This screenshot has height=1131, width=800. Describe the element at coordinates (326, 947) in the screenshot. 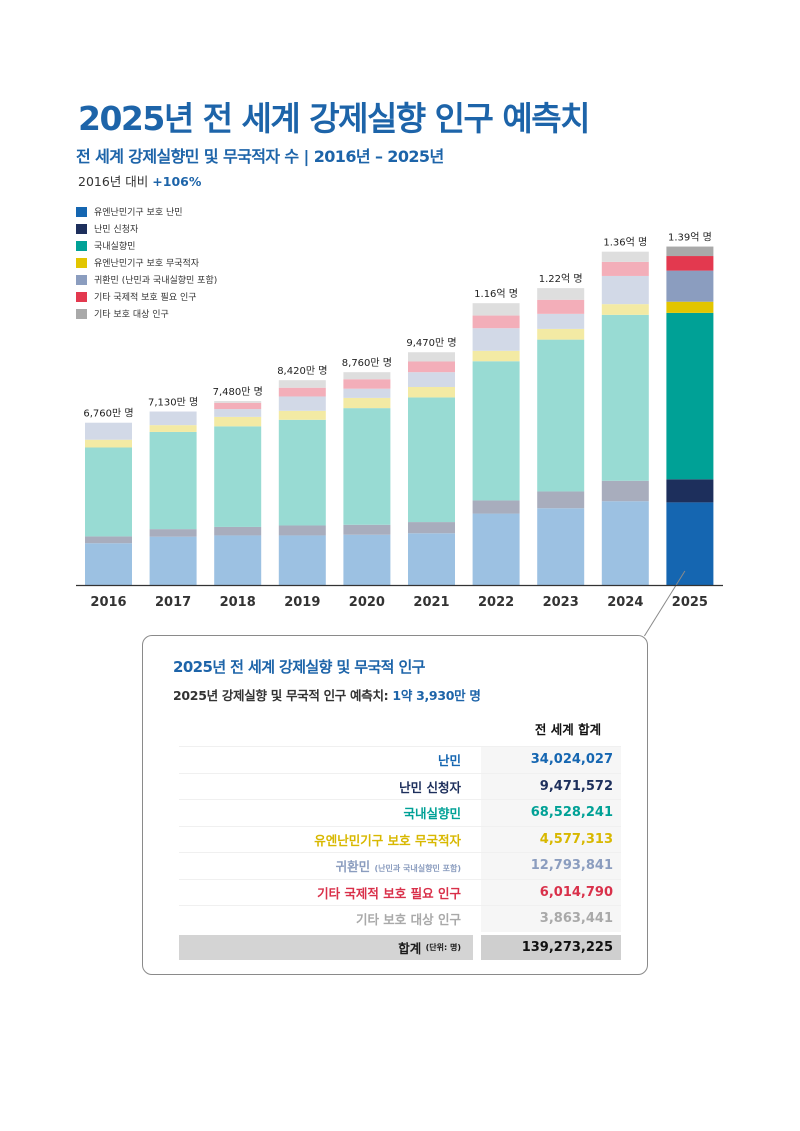

I see `total-label: 합계 (단위: 명)` at that location.